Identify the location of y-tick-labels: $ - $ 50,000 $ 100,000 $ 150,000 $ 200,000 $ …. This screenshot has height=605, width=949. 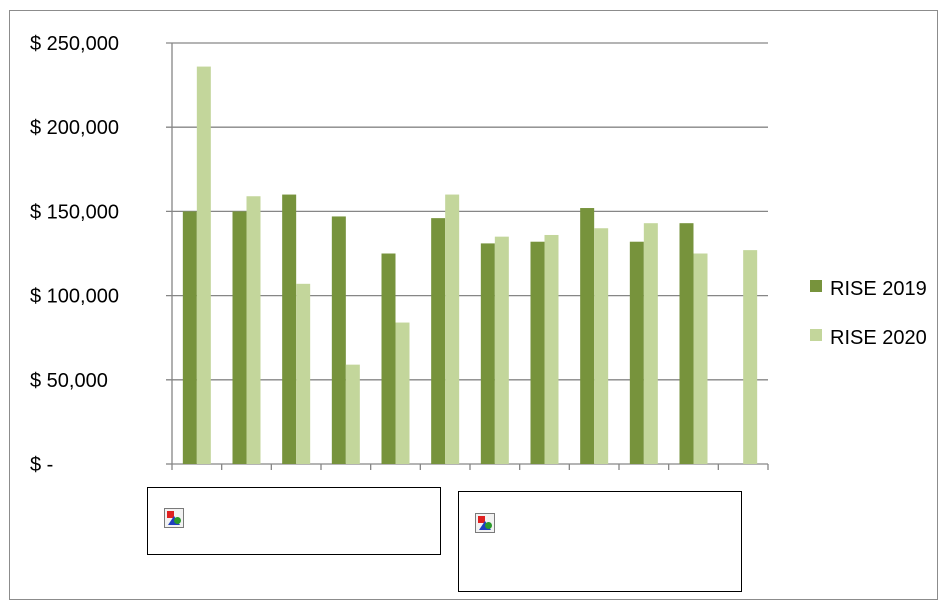
(74, 254).